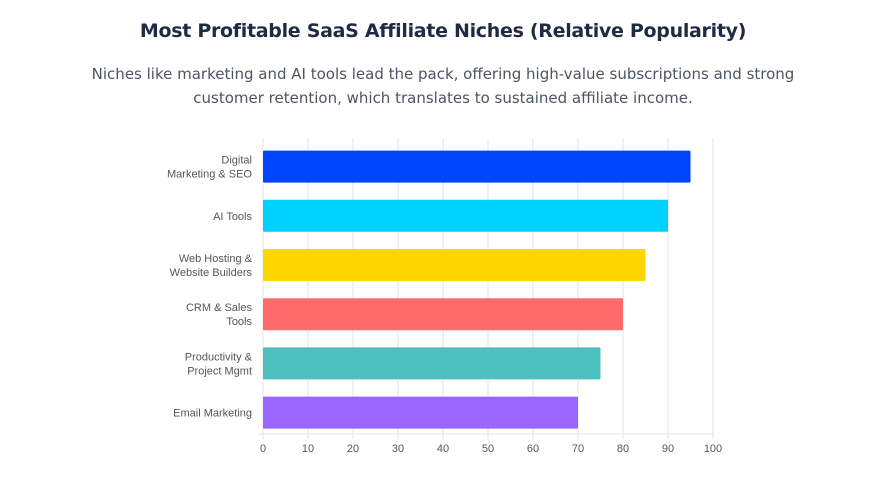 The width and height of the screenshot is (886, 478). What do you see at coordinates (398, 449) in the screenshot?
I see `x-tick-label: 30` at bounding box center [398, 449].